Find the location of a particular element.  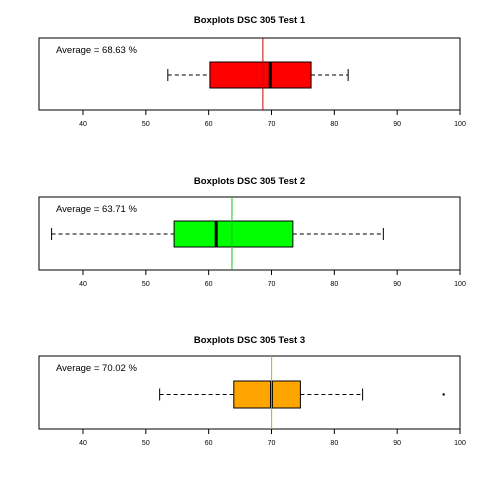

panel-3-x-tick-label: 70 is located at coordinates (272, 443).